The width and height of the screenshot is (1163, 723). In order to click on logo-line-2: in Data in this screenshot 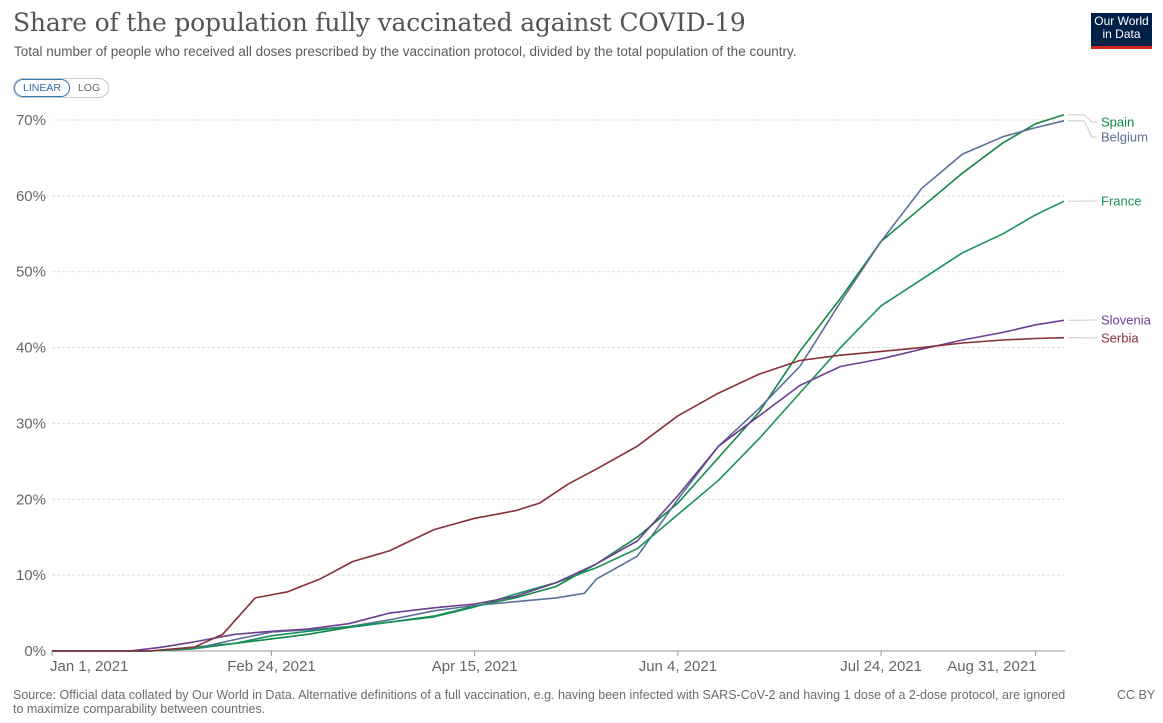, I will do `click(1121, 34)`.